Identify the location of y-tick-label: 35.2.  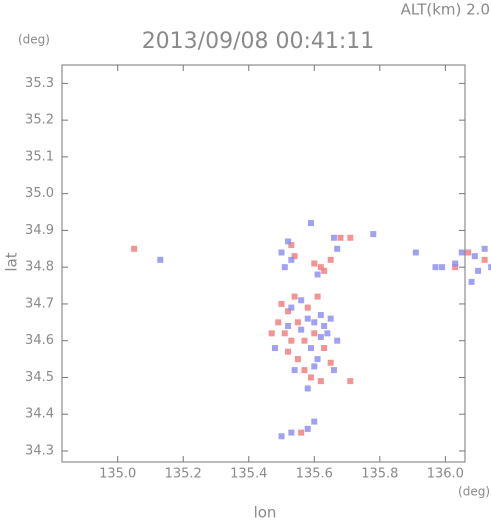
(39, 120).